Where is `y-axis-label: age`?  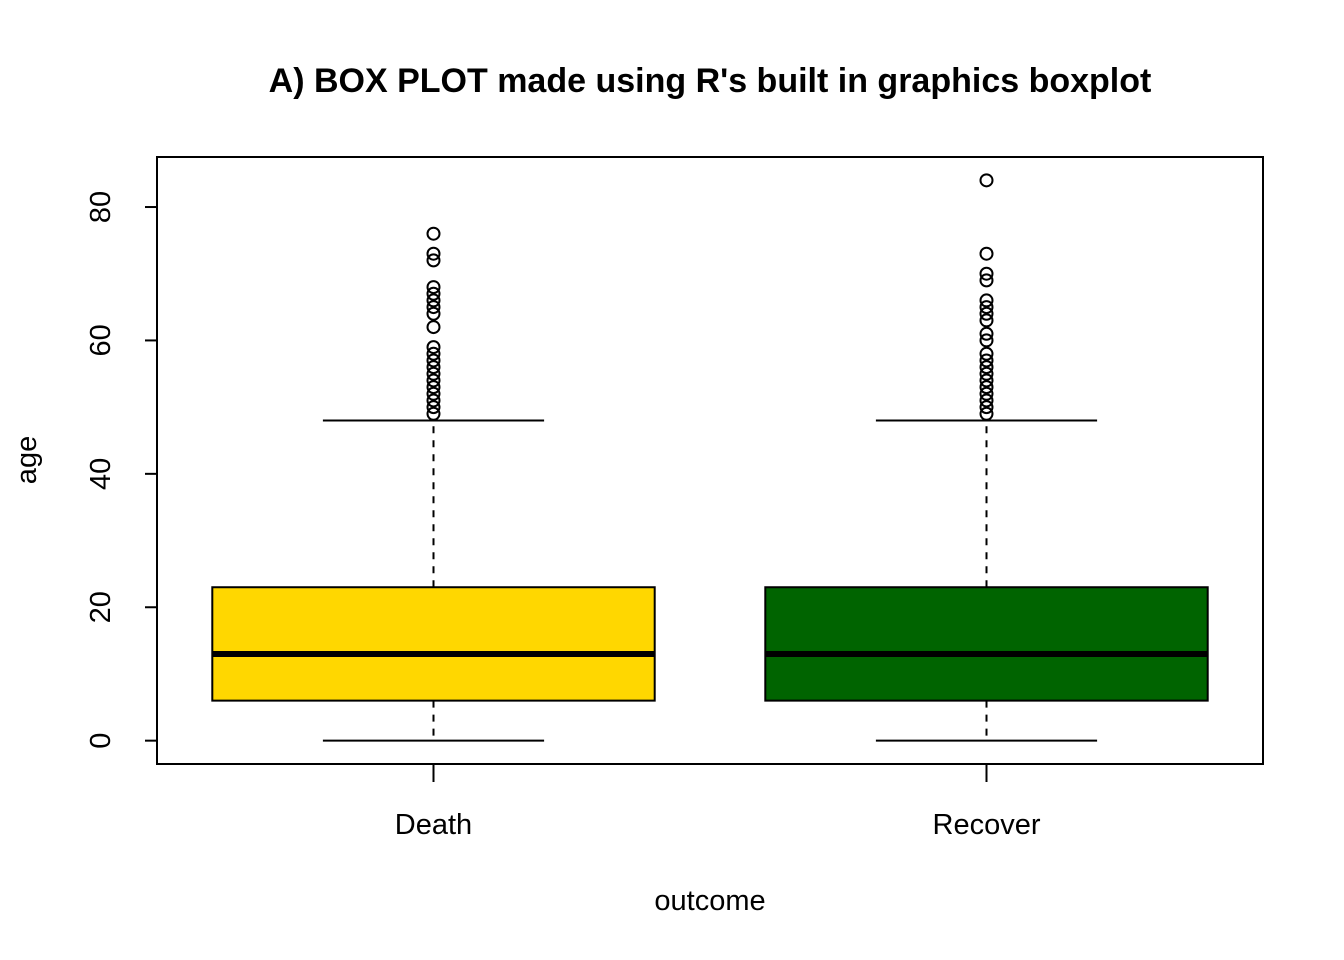 y-axis-label: age is located at coordinates (27, 460).